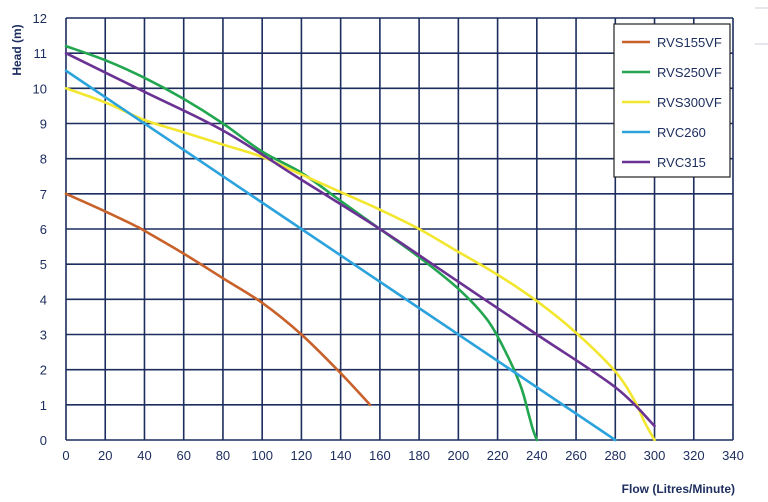 The image size is (768, 502). I want to click on x-tick-label: 20, so click(105, 455).